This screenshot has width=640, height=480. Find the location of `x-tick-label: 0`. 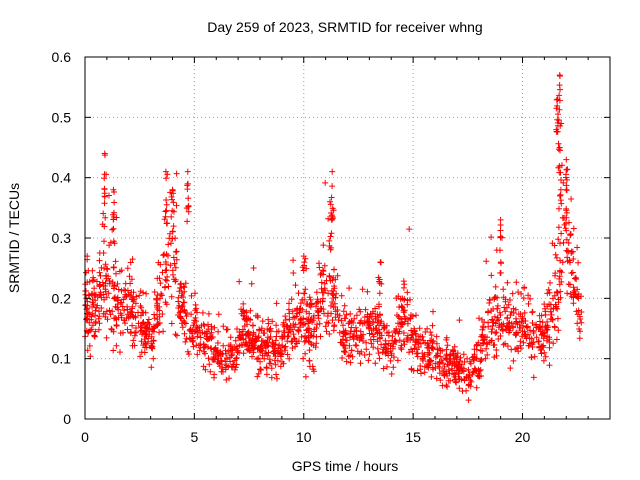

x-tick-label: 0 is located at coordinates (85, 437).